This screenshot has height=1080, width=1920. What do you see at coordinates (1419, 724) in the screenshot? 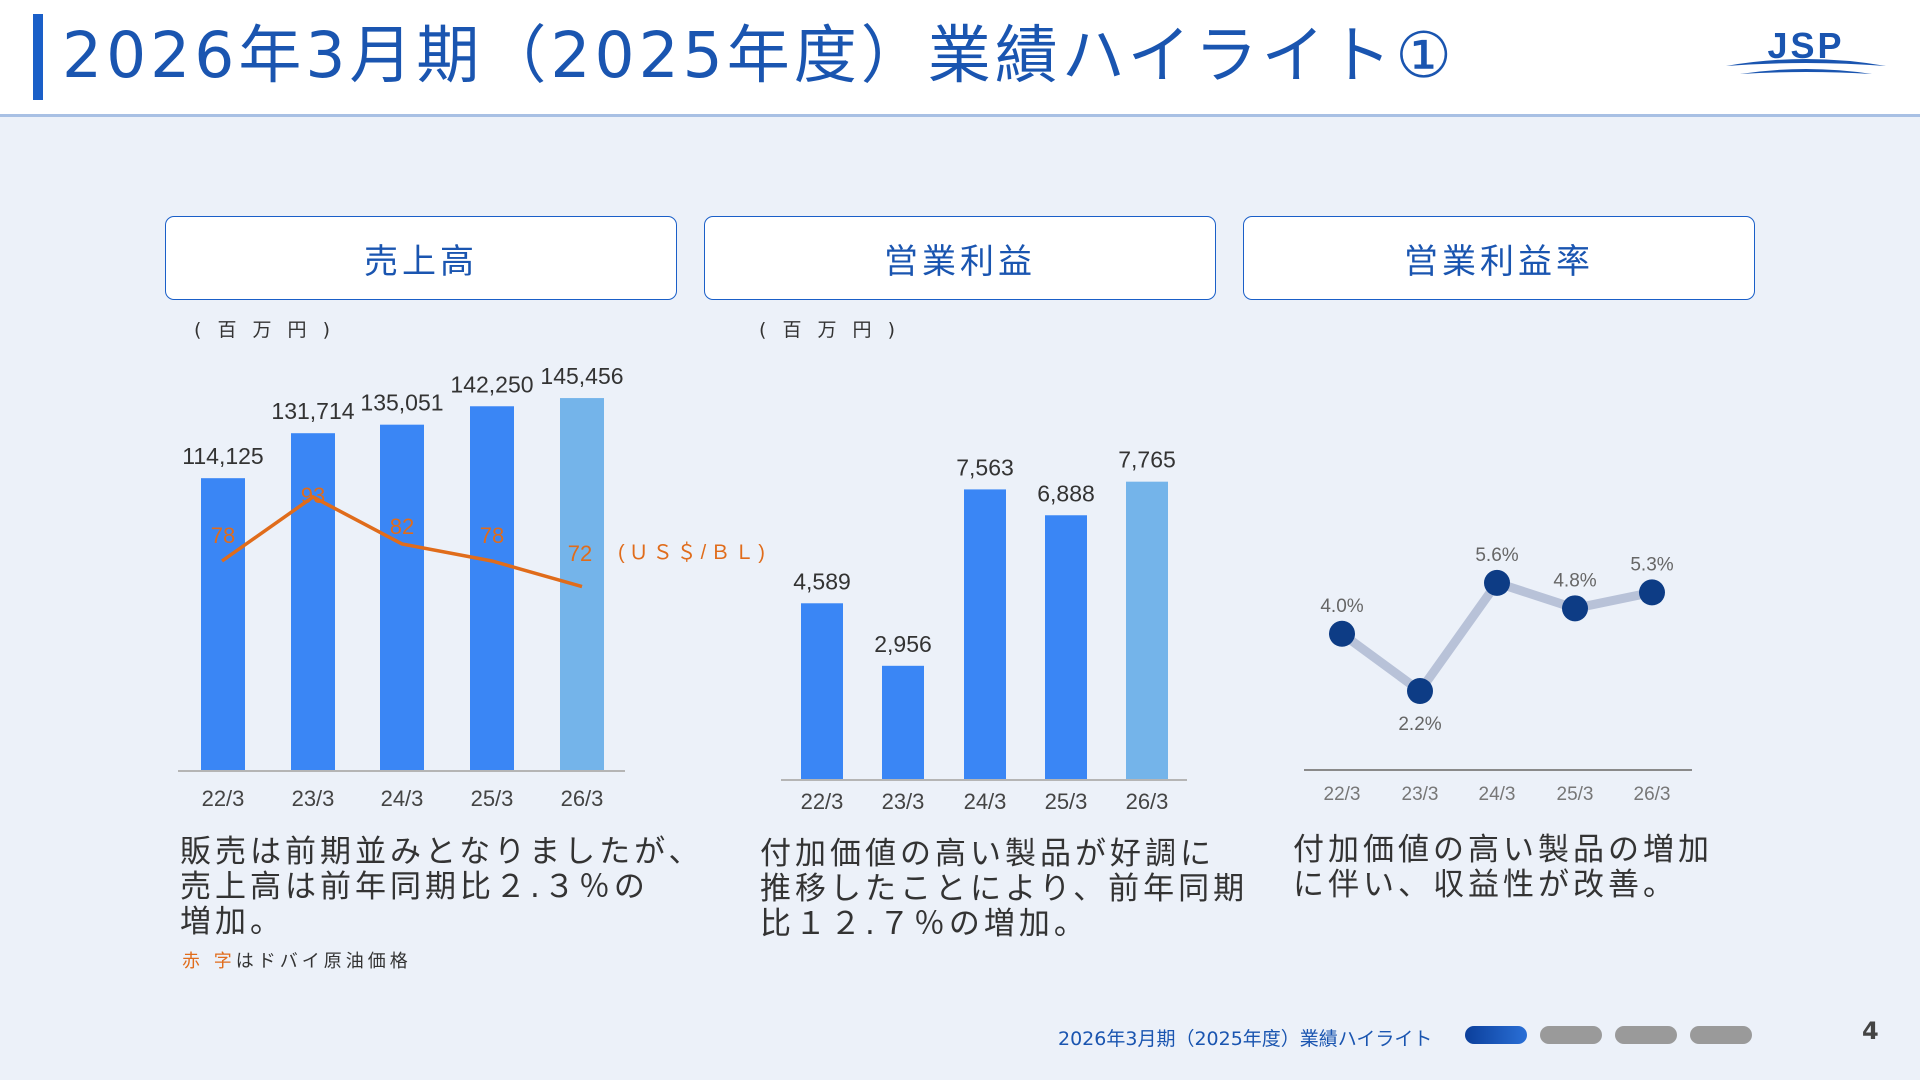
I see `margin-value-label: 2.2%` at bounding box center [1419, 724].